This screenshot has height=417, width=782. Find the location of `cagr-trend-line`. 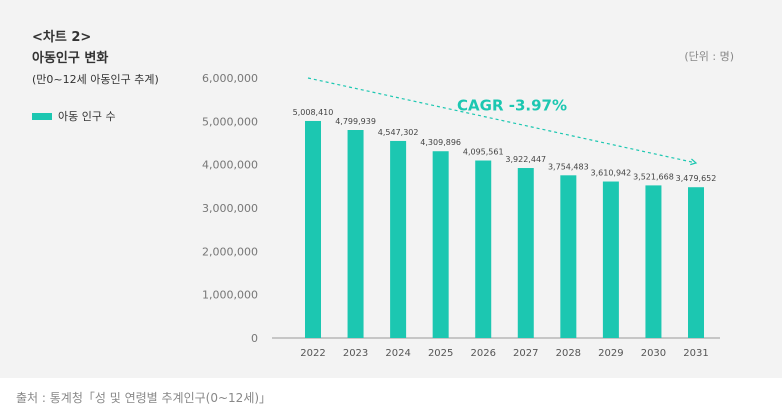

cagr-trend-line is located at coordinates (502, 120).